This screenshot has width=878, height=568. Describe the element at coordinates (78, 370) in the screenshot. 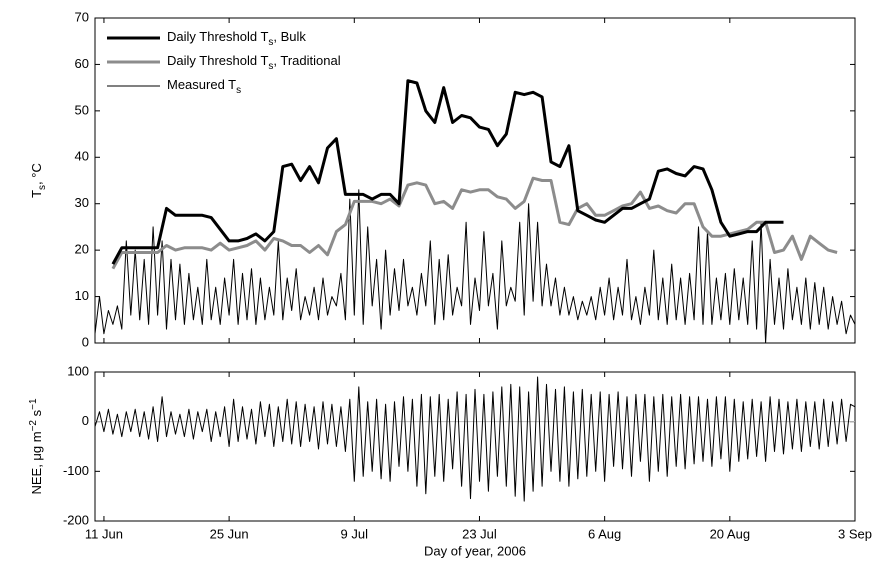

I see `y-tick-label: 100` at that location.